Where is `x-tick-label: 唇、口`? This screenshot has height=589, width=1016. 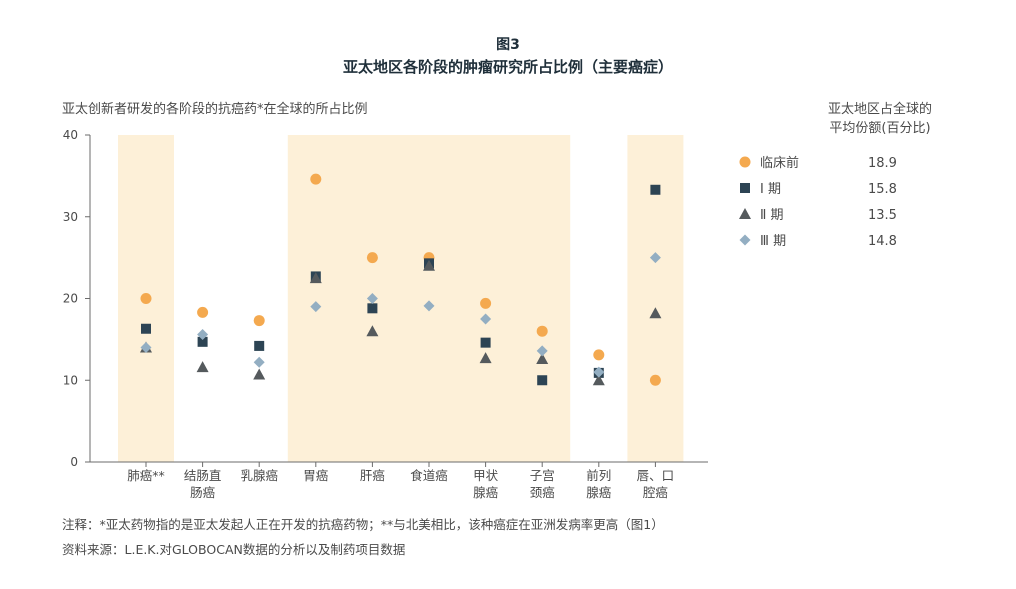 x-tick-label: 唇、口 is located at coordinates (656, 475).